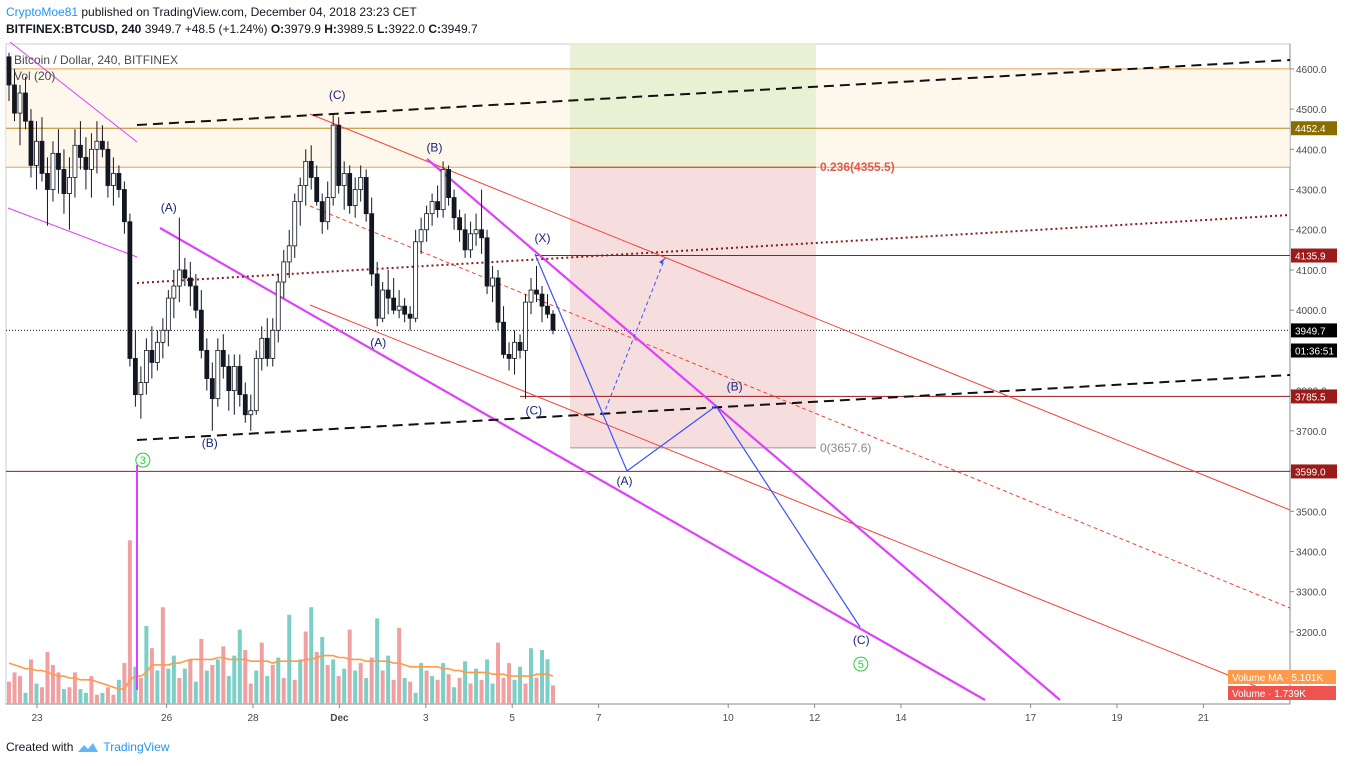 This screenshot has height=766, width=1348. I want to click on volume-badge, so click(1282, 693).